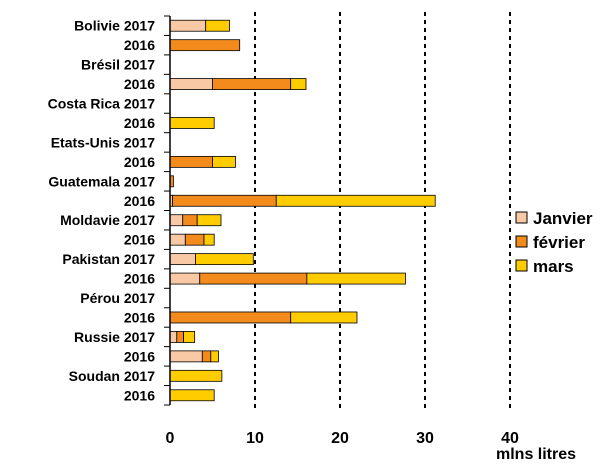 Image resolution: width=616 pixels, height=464 pixels. I want to click on category-label-12: 2016, so click(139, 240).